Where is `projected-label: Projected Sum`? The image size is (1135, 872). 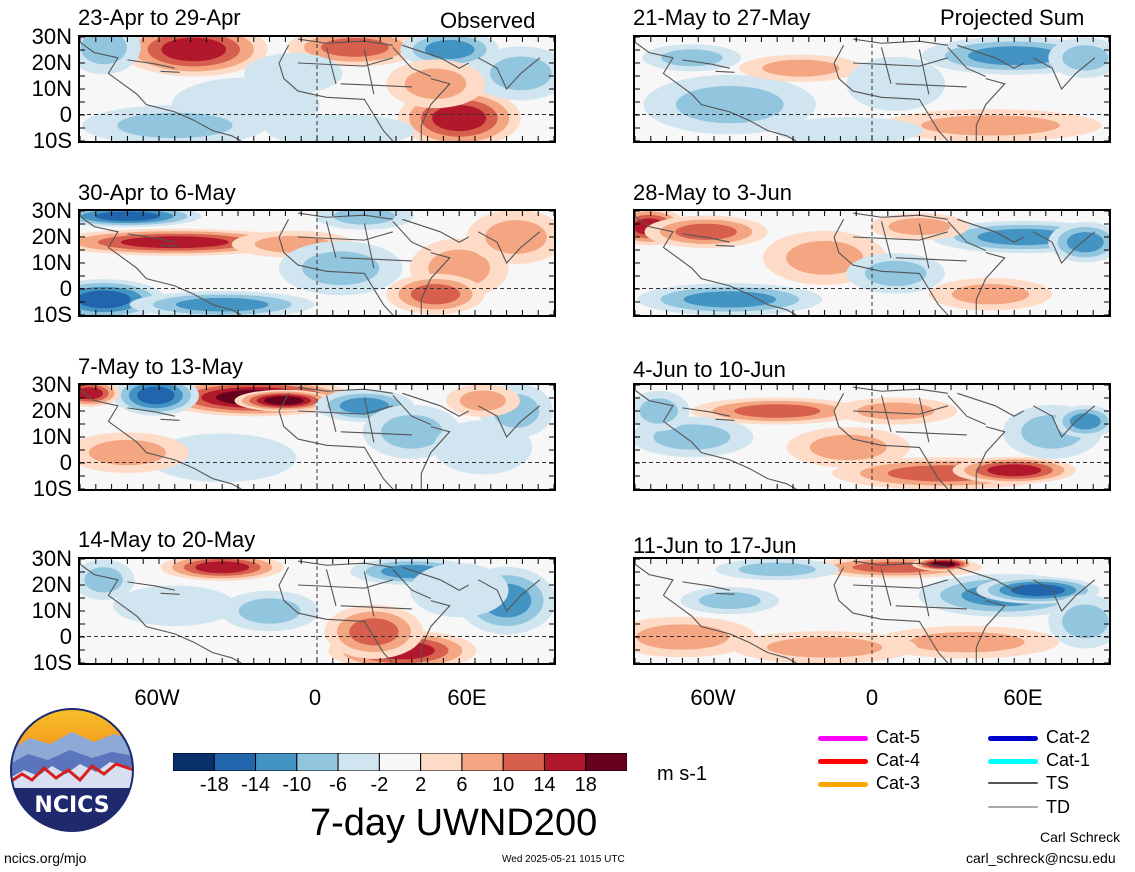 projected-label: Projected Sum is located at coordinates (1012, 17).